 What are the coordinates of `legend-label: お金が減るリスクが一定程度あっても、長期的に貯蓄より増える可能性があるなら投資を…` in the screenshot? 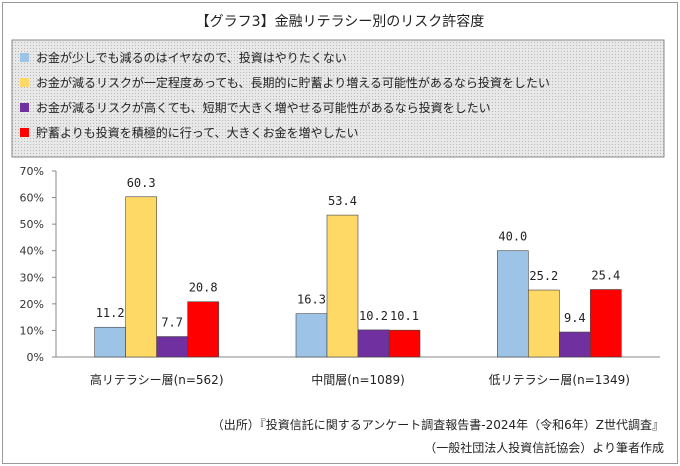 It's located at (293, 82).